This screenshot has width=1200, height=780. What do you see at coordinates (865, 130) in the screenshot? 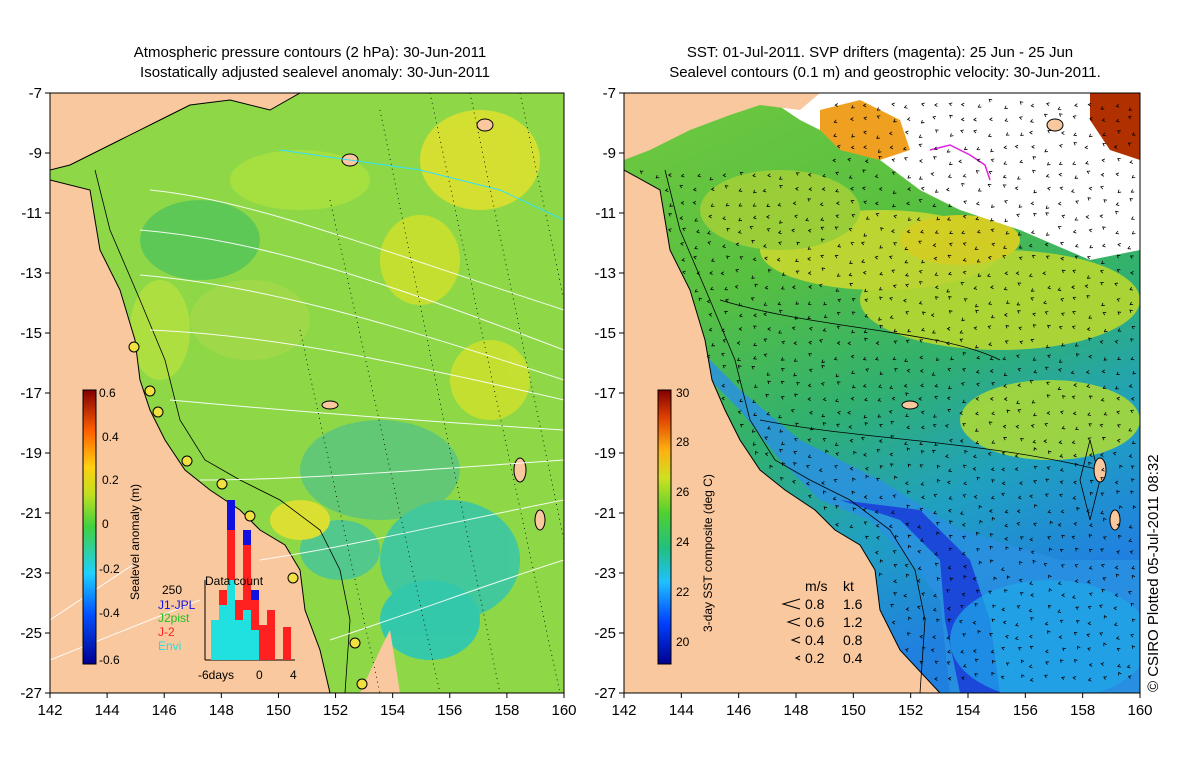
I see `sst-warm-png` at bounding box center [865, 130].